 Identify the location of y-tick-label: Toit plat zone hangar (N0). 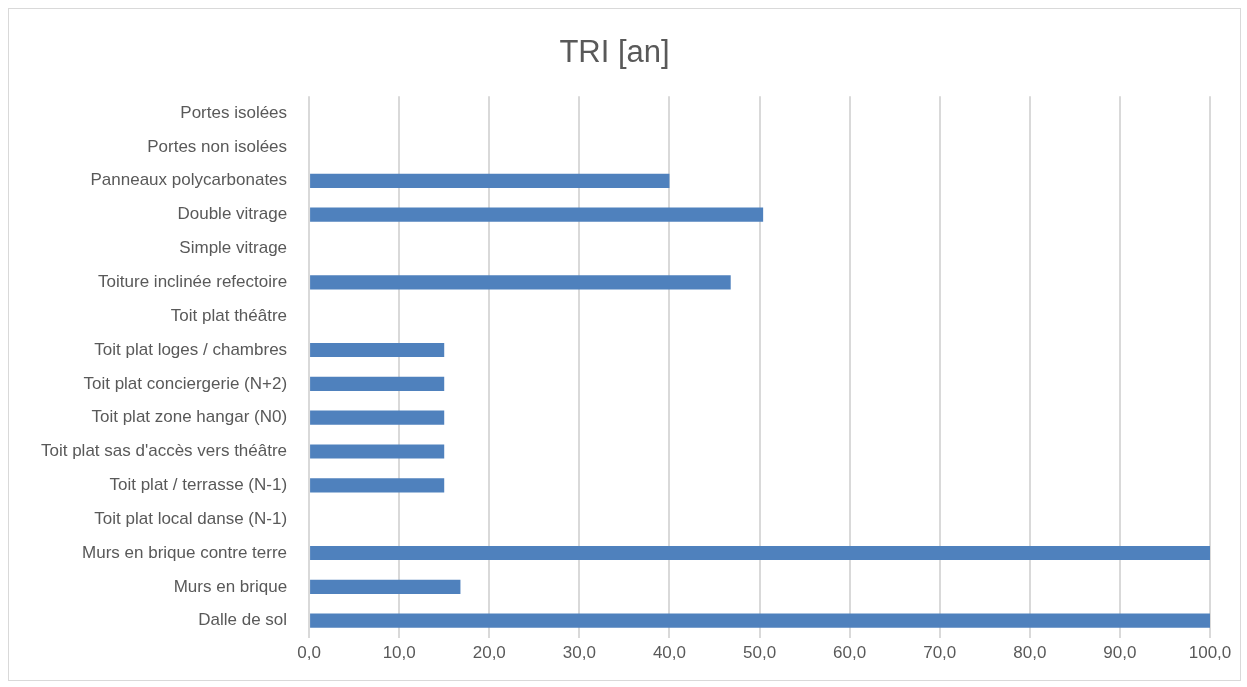
(189, 417).